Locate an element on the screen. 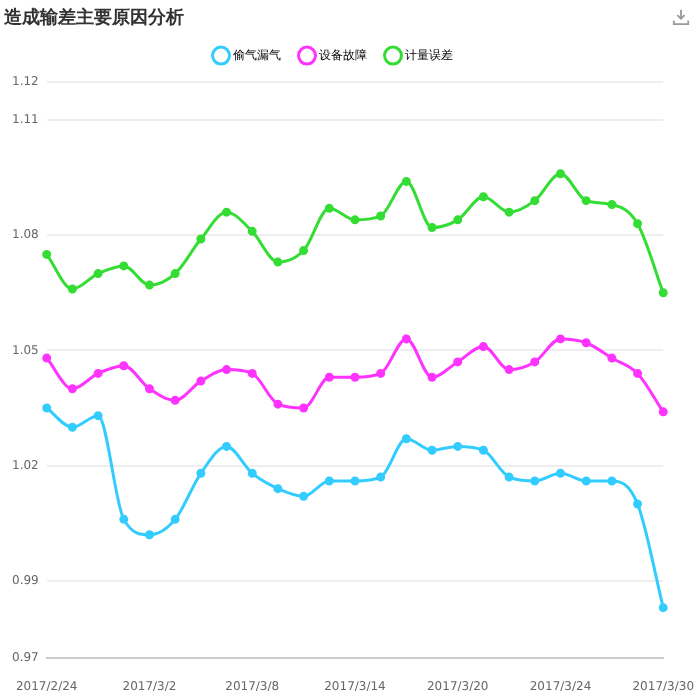 The height and width of the screenshot is (700, 700). chart-title: 造成输差主要原因分析 is located at coordinates (93, 18).